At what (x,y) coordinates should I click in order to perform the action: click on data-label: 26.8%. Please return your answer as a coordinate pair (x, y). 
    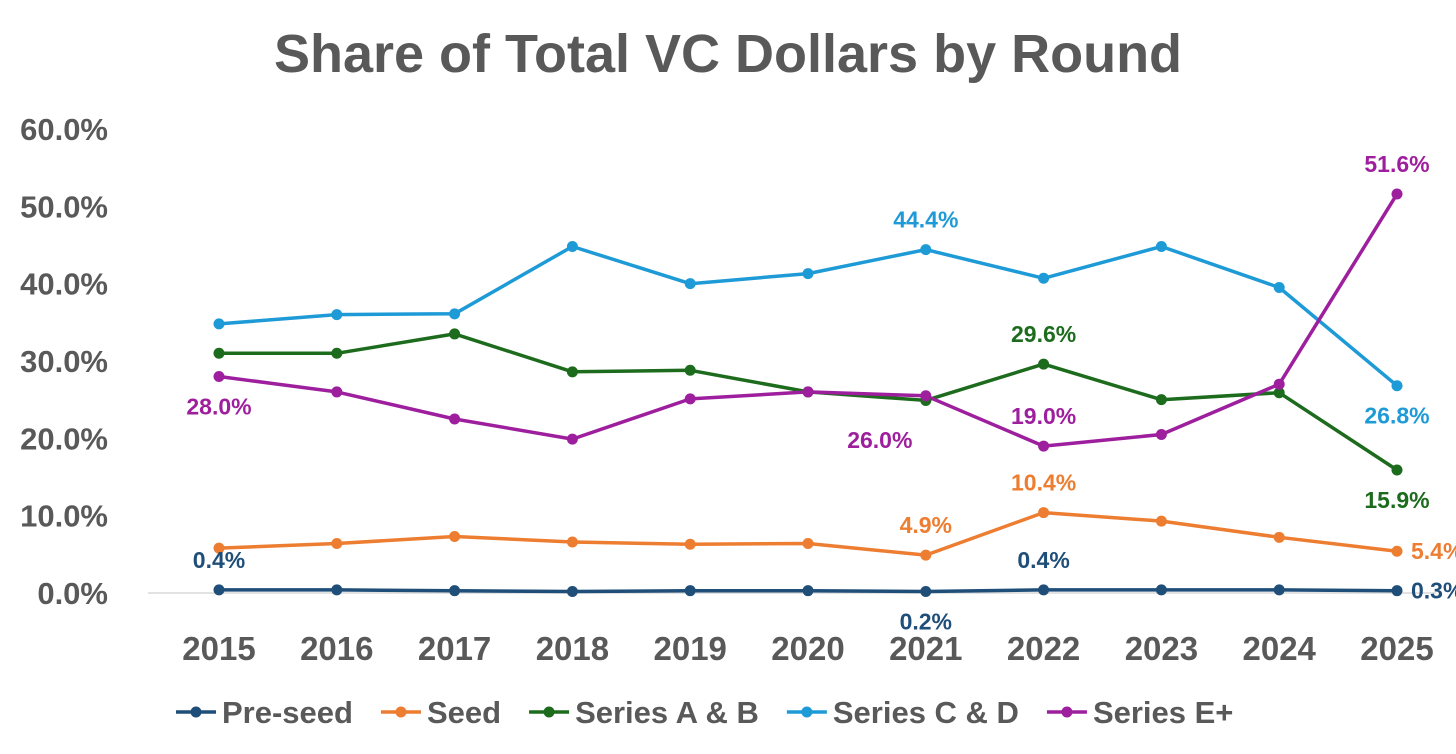
    Looking at the image, I should click on (1396, 416).